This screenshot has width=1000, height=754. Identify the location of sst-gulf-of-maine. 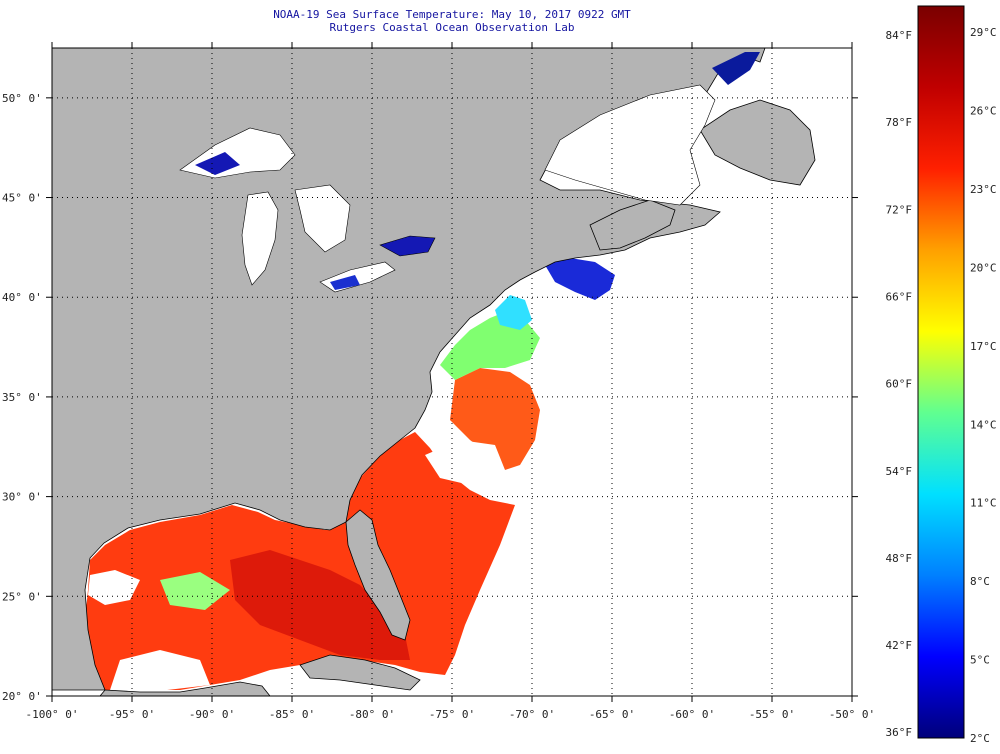
(580, 279).